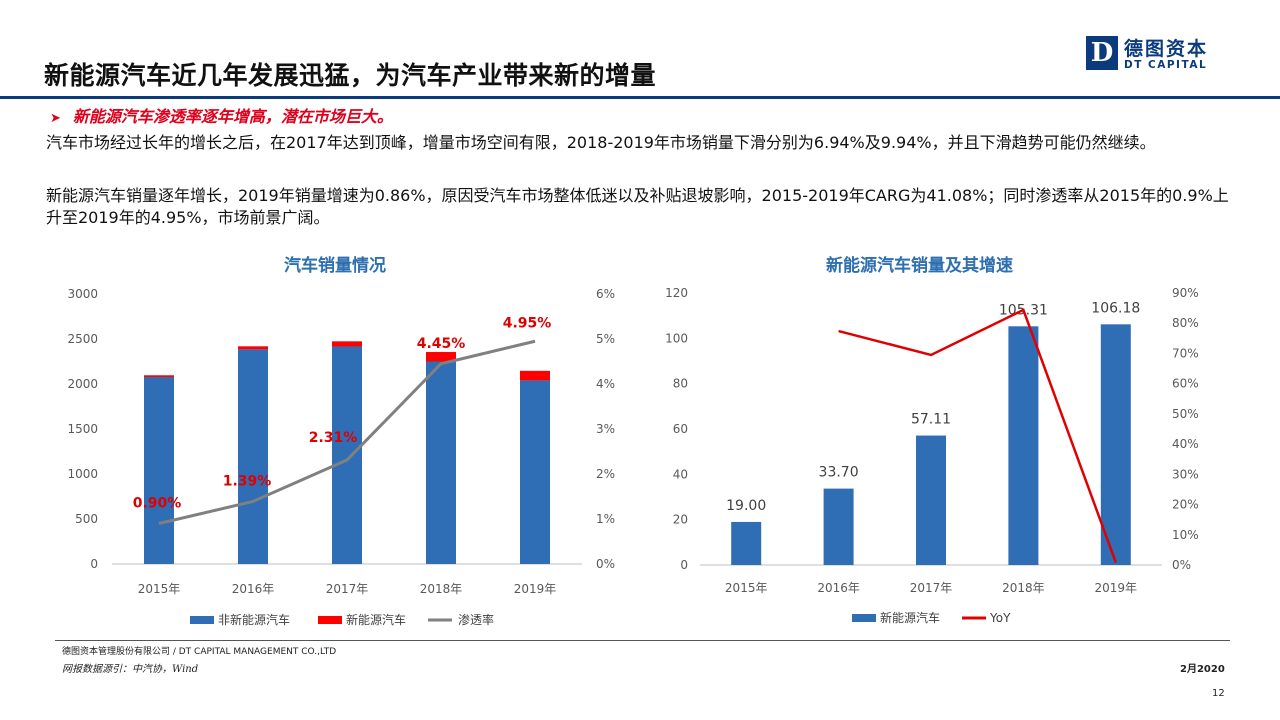 Image resolution: width=1280 pixels, height=720 pixels. I want to click on chart1-category-label: 2019年, so click(535, 589).